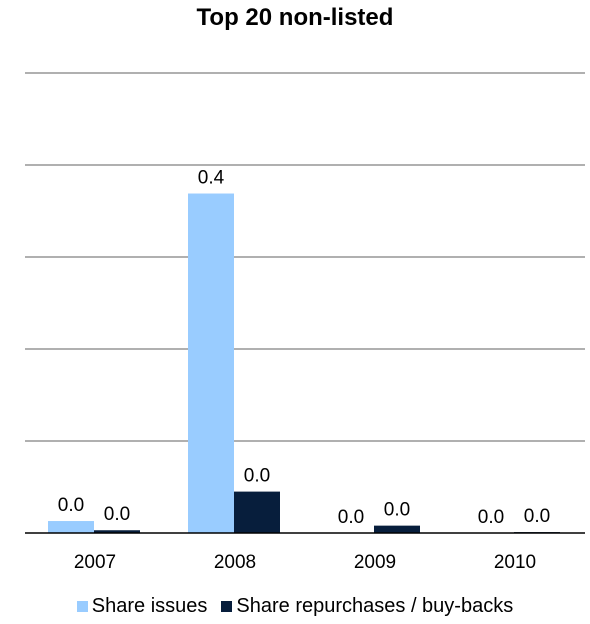 The height and width of the screenshot is (624, 590). Describe the element at coordinates (515, 562) in the screenshot. I see `x-tick-label-2010: 2010` at that location.